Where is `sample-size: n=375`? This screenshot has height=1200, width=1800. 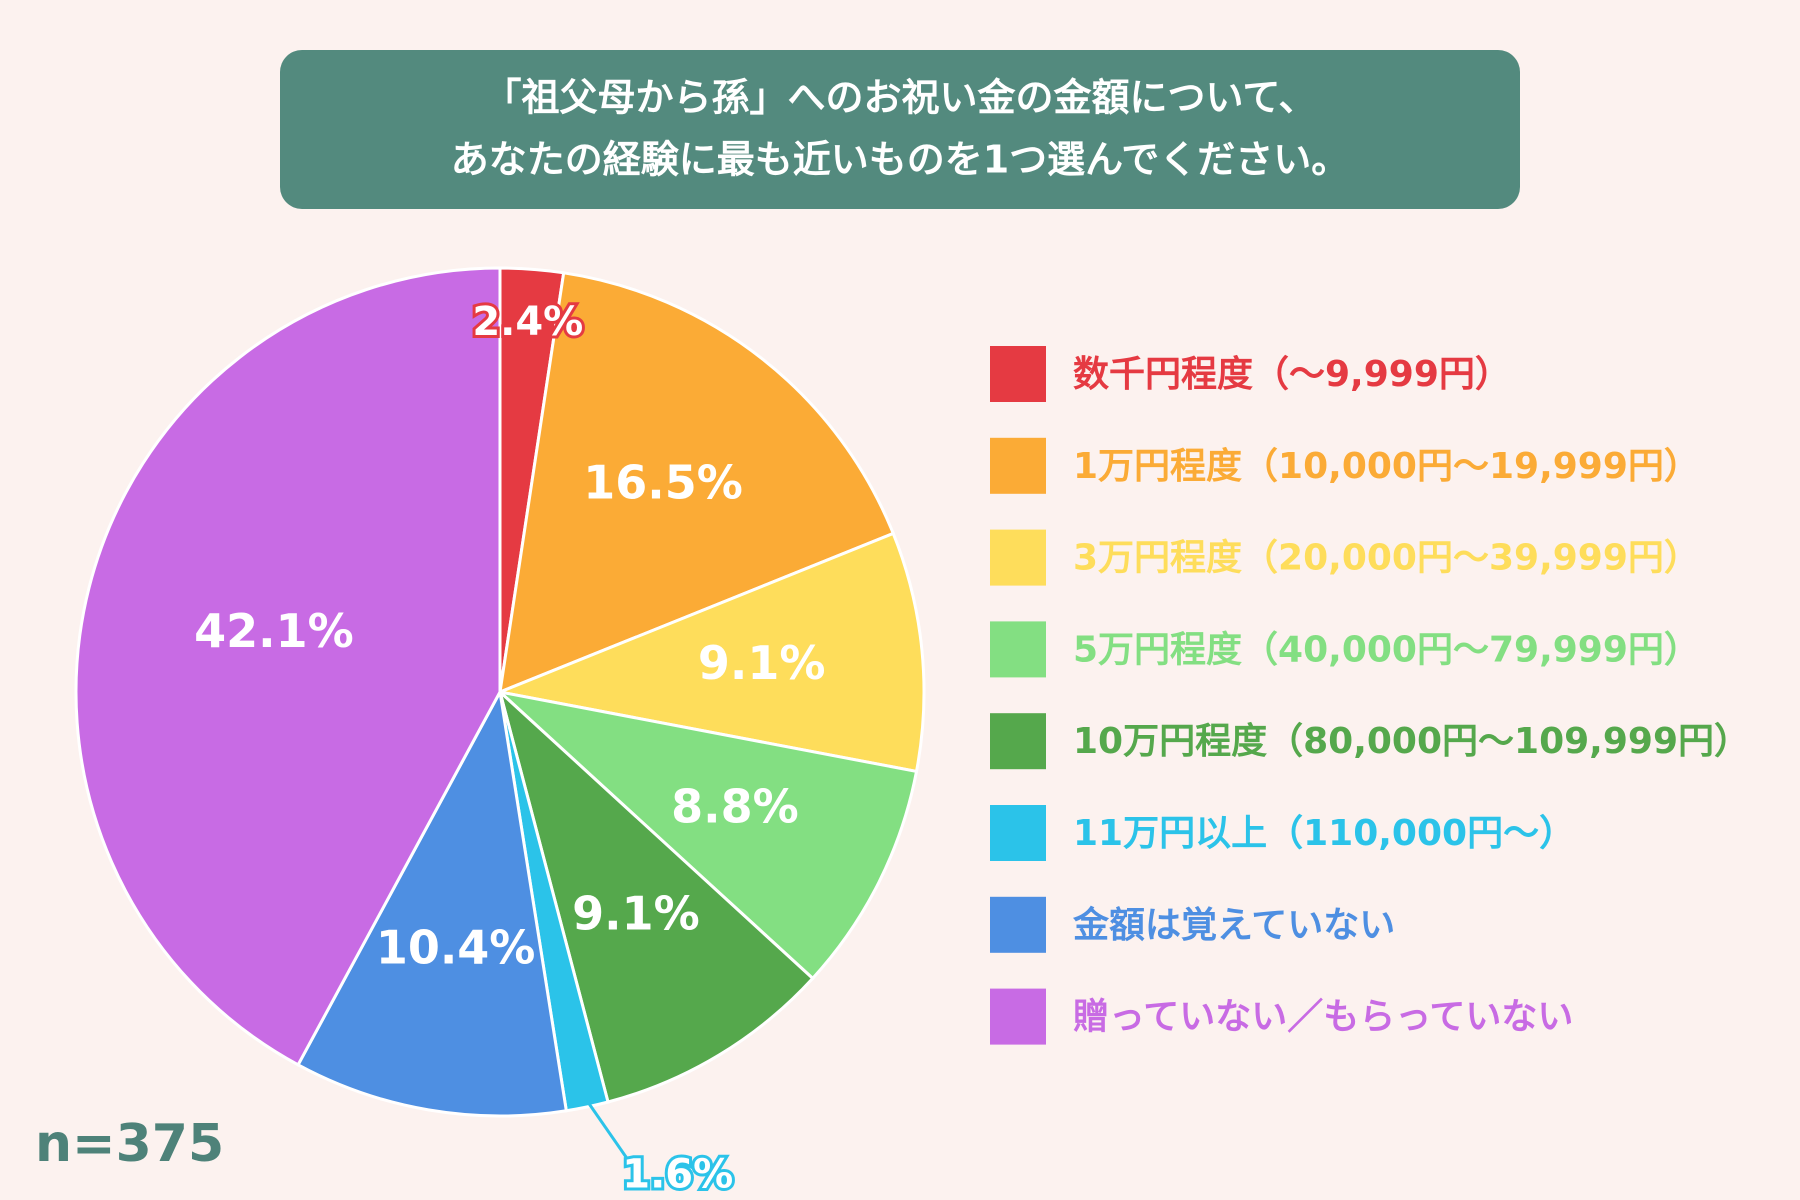 sample-size: n=375 is located at coordinates (129, 1144).